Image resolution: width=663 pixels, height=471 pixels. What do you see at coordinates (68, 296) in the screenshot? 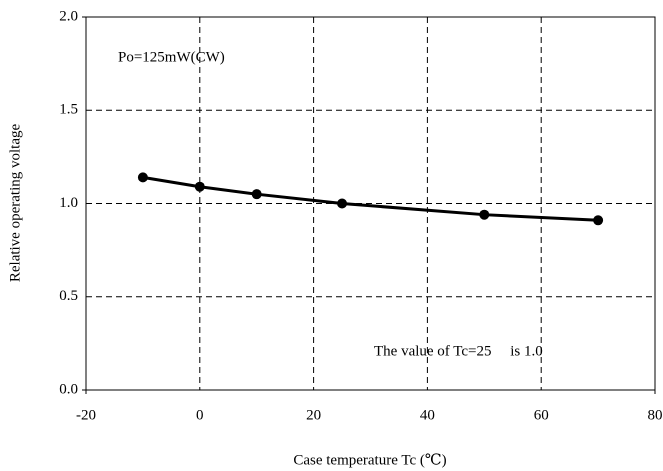
I see `y-tick-label: 0.5` at bounding box center [68, 296].